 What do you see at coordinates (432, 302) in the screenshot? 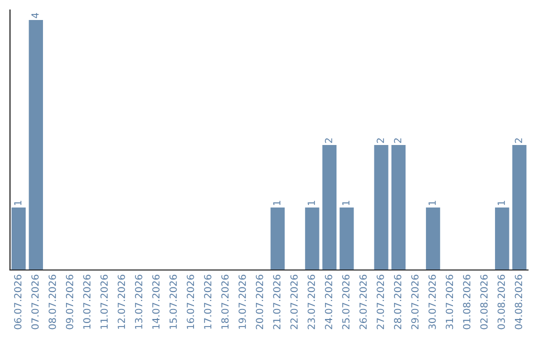
I see `x-tick-label: 30.07.2026` at bounding box center [432, 302].